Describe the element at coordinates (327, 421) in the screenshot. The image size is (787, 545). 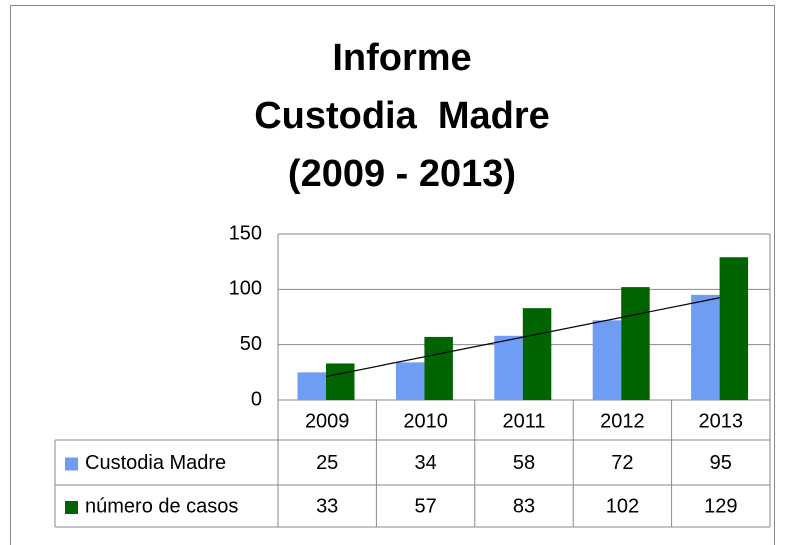
I see `x-tick-label: 2009` at that location.